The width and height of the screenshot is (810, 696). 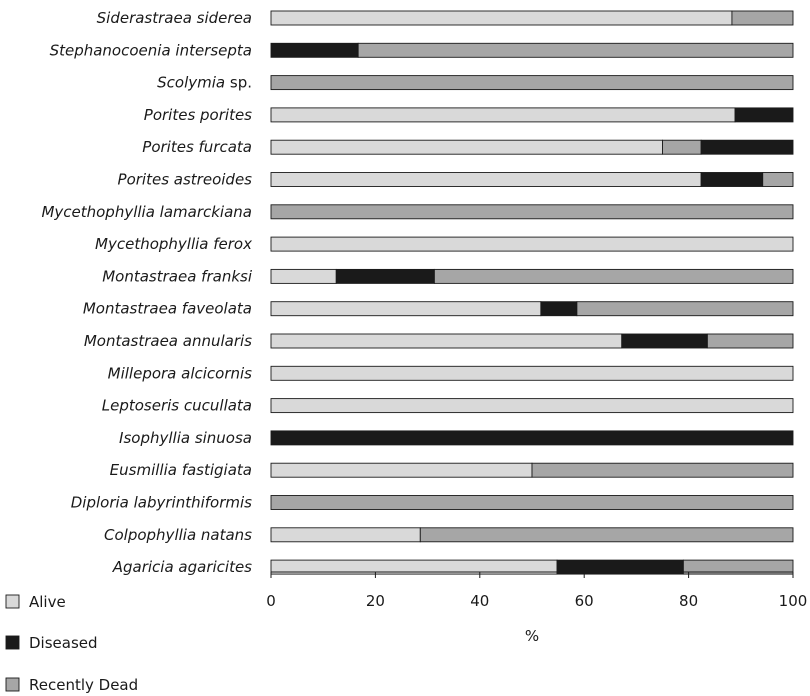 I want to click on category-label-italic: Eusmillia fastigiata, so click(x=181, y=470).